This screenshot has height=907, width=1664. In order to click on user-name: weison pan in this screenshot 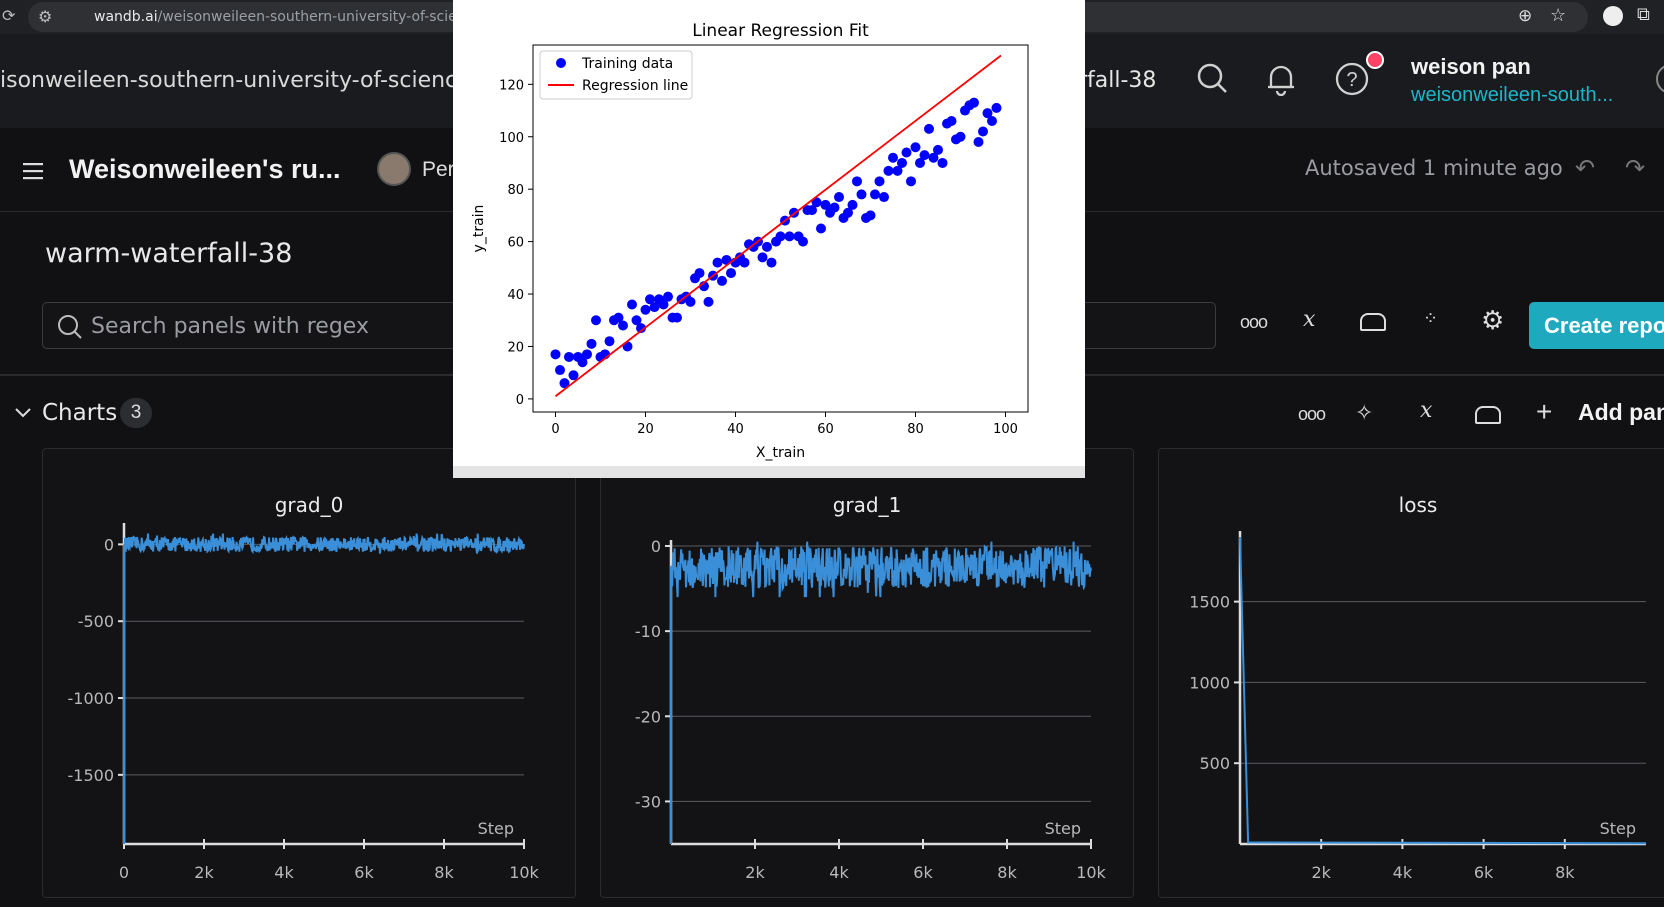, I will do `click(1471, 66)`.